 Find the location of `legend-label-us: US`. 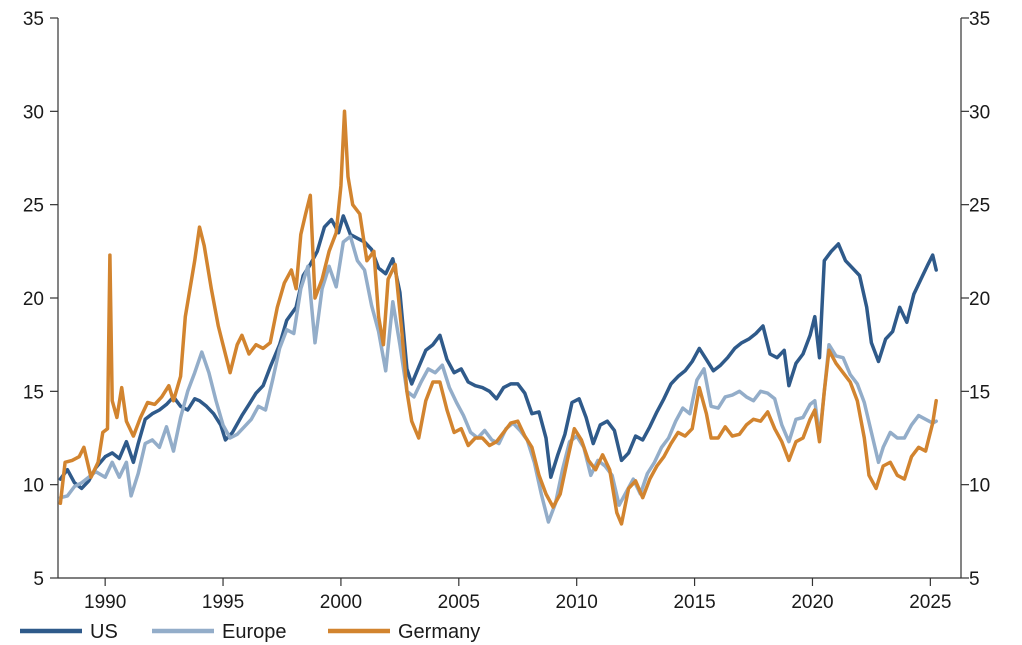

legend-label-us: US is located at coordinates (104, 632).